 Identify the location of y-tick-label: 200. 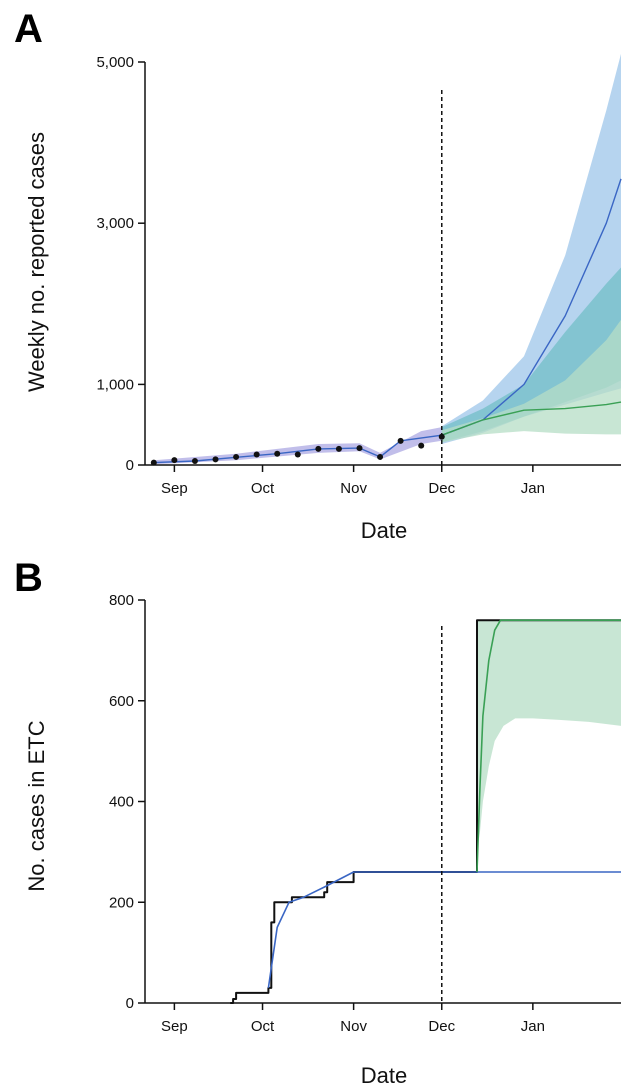
(121, 902).